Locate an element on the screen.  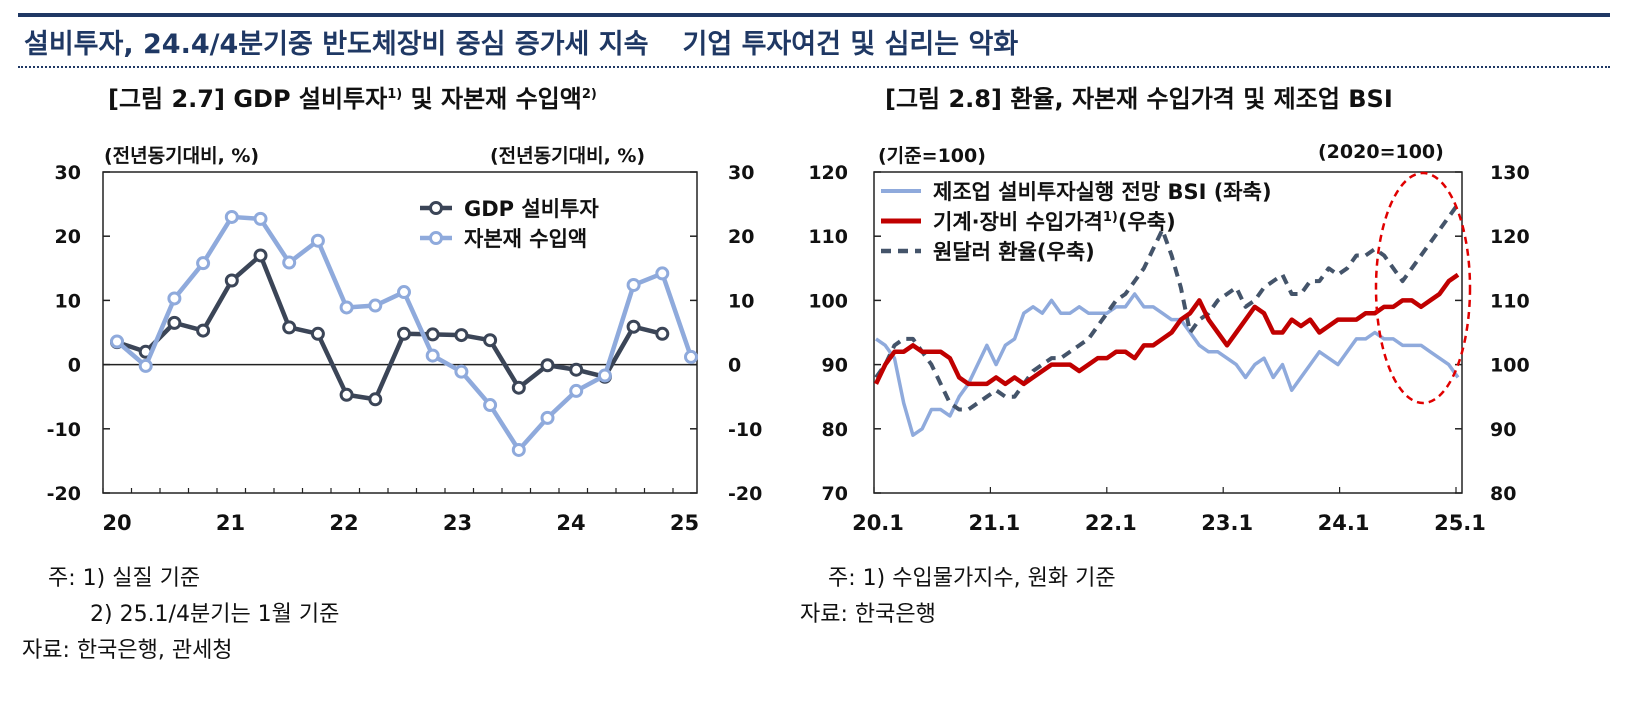
fig2-source: 자료: 한국은행 is located at coordinates (868, 614).